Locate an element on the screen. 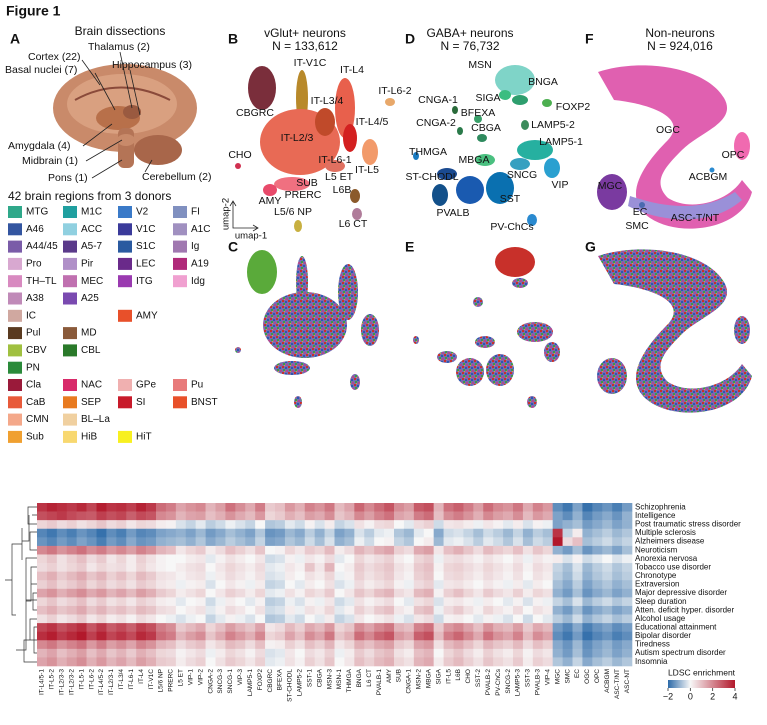 The image size is (767, 725). cluster-label: ASC-T/NT is located at coordinates (695, 218).